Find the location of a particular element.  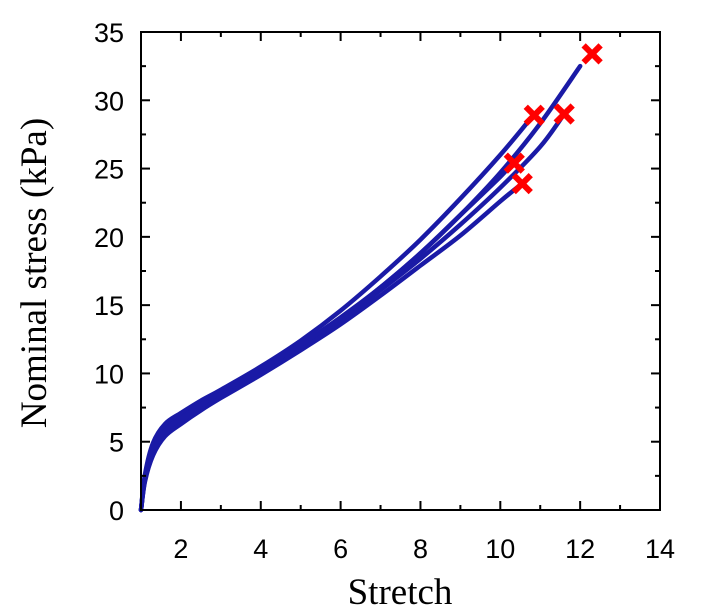

x-tick-label: 8 is located at coordinates (420, 549).